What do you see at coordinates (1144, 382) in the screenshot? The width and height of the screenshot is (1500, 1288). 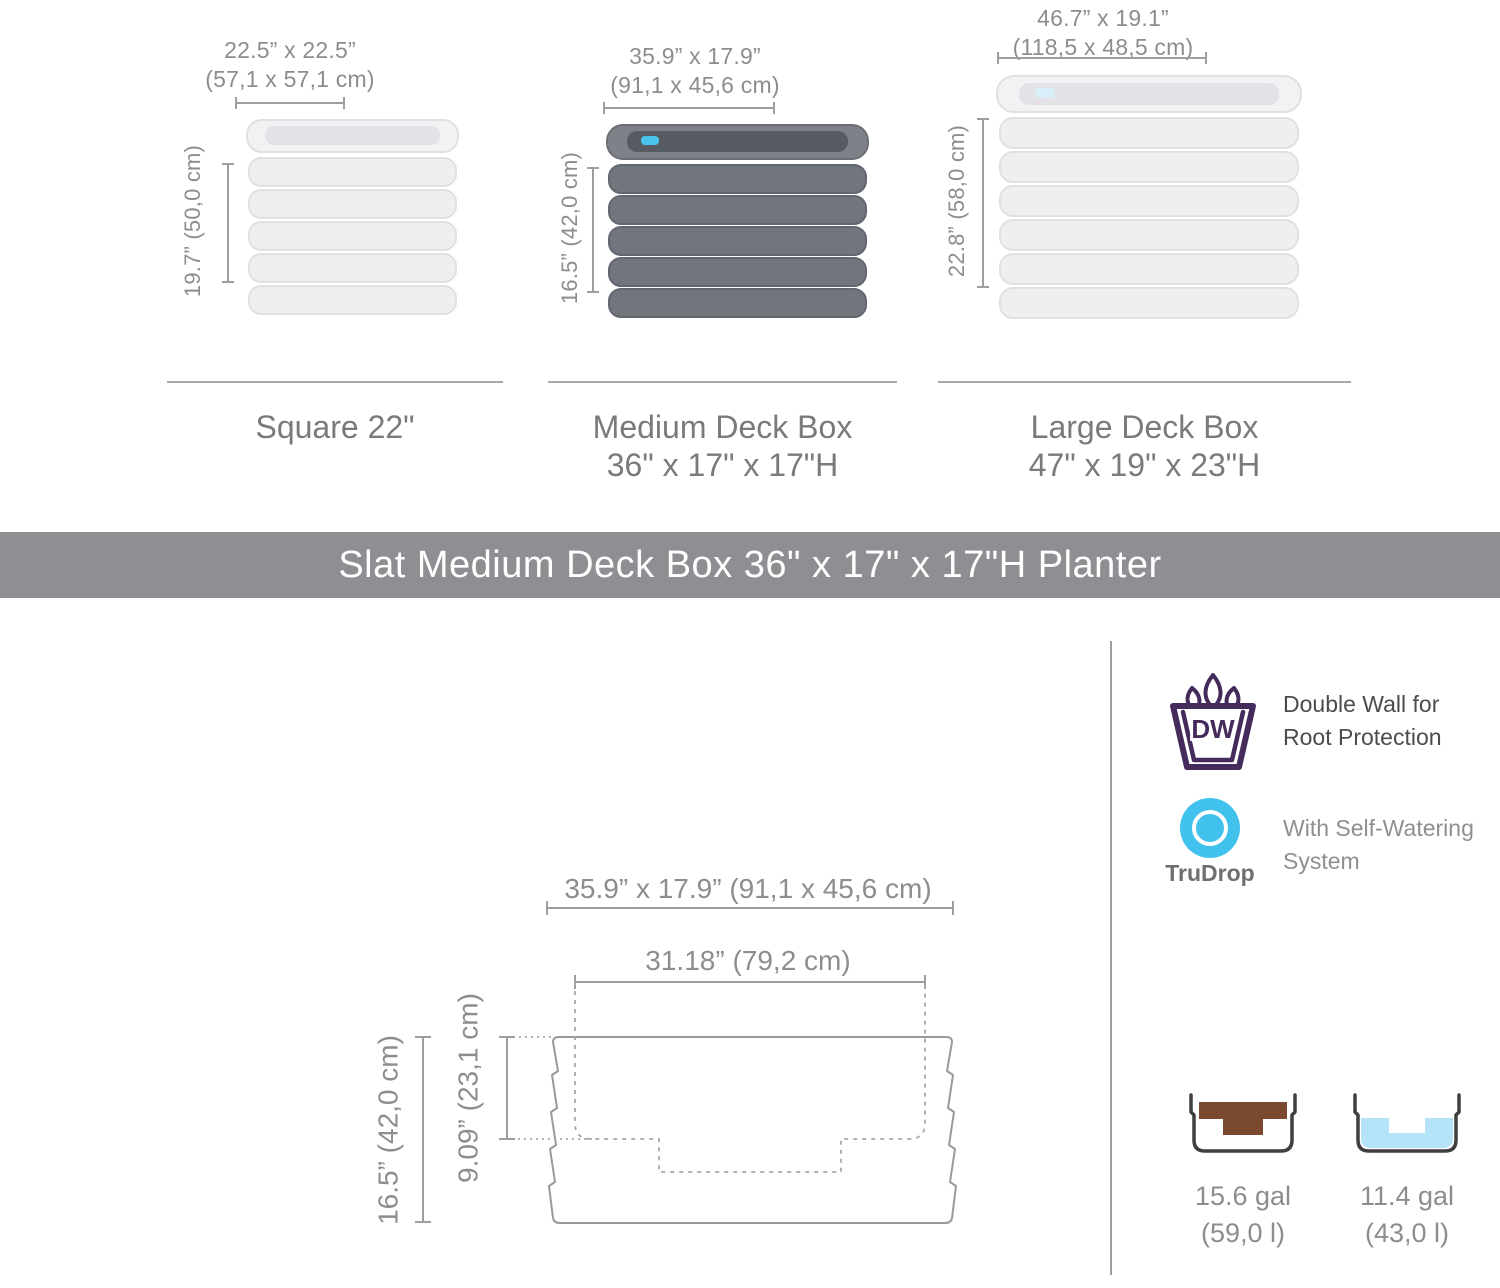 I see `large-divider` at bounding box center [1144, 382].